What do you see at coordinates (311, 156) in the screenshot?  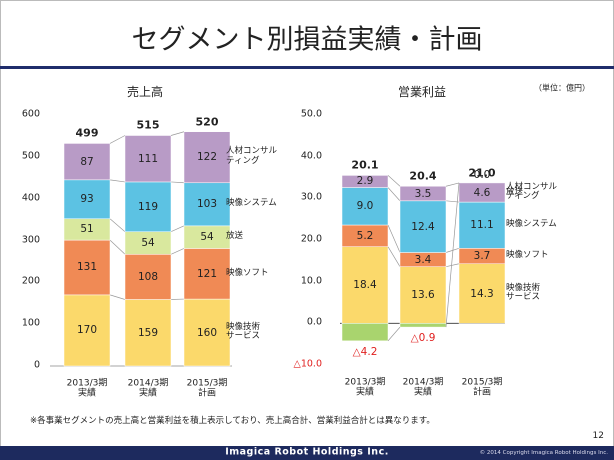 I see `y-tick-label: 40.0` at bounding box center [311, 156].